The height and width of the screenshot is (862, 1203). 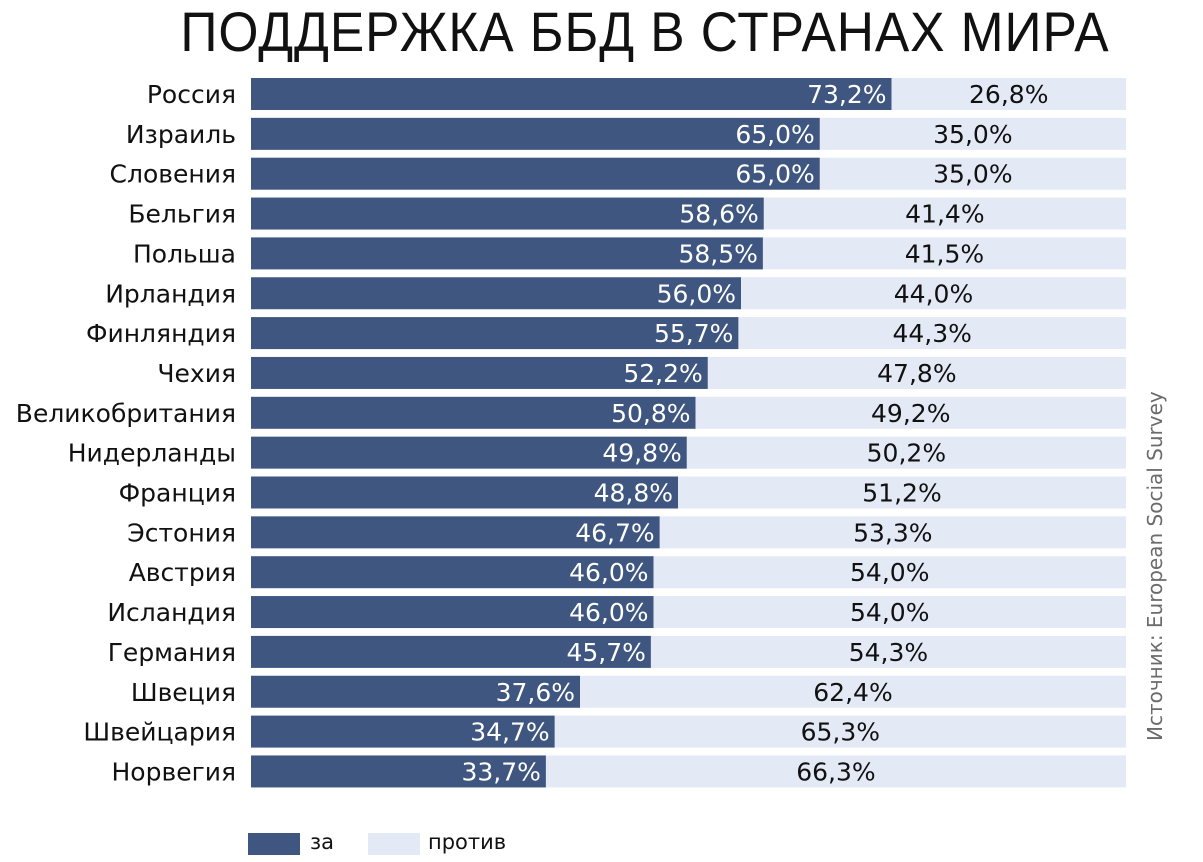 What do you see at coordinates (161, 333) in the screenshot?
I see `category-label: Финляндия` at bounding box center [161, 333].